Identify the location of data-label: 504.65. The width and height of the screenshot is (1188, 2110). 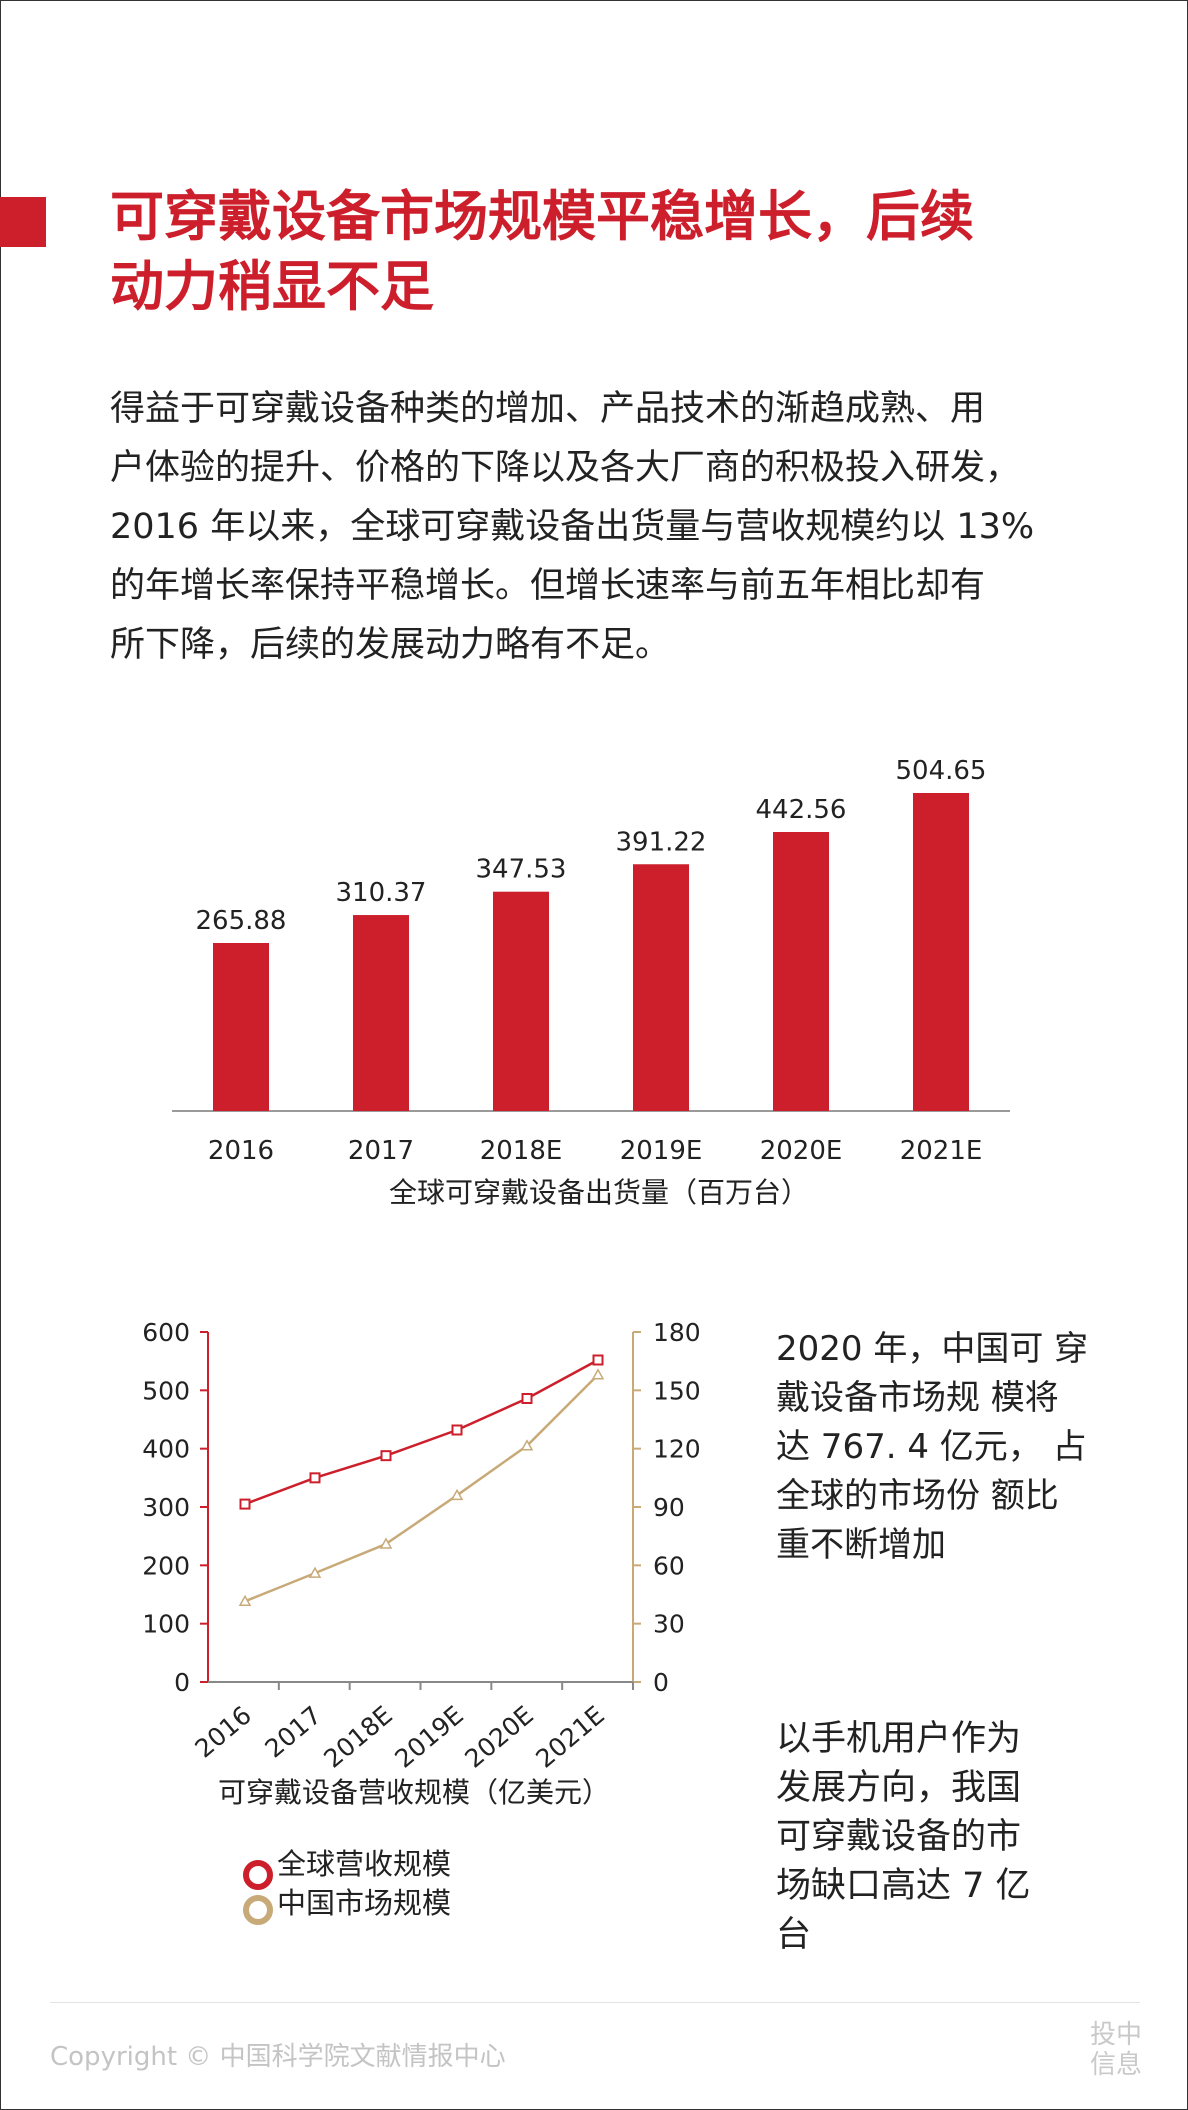
(941, 771).